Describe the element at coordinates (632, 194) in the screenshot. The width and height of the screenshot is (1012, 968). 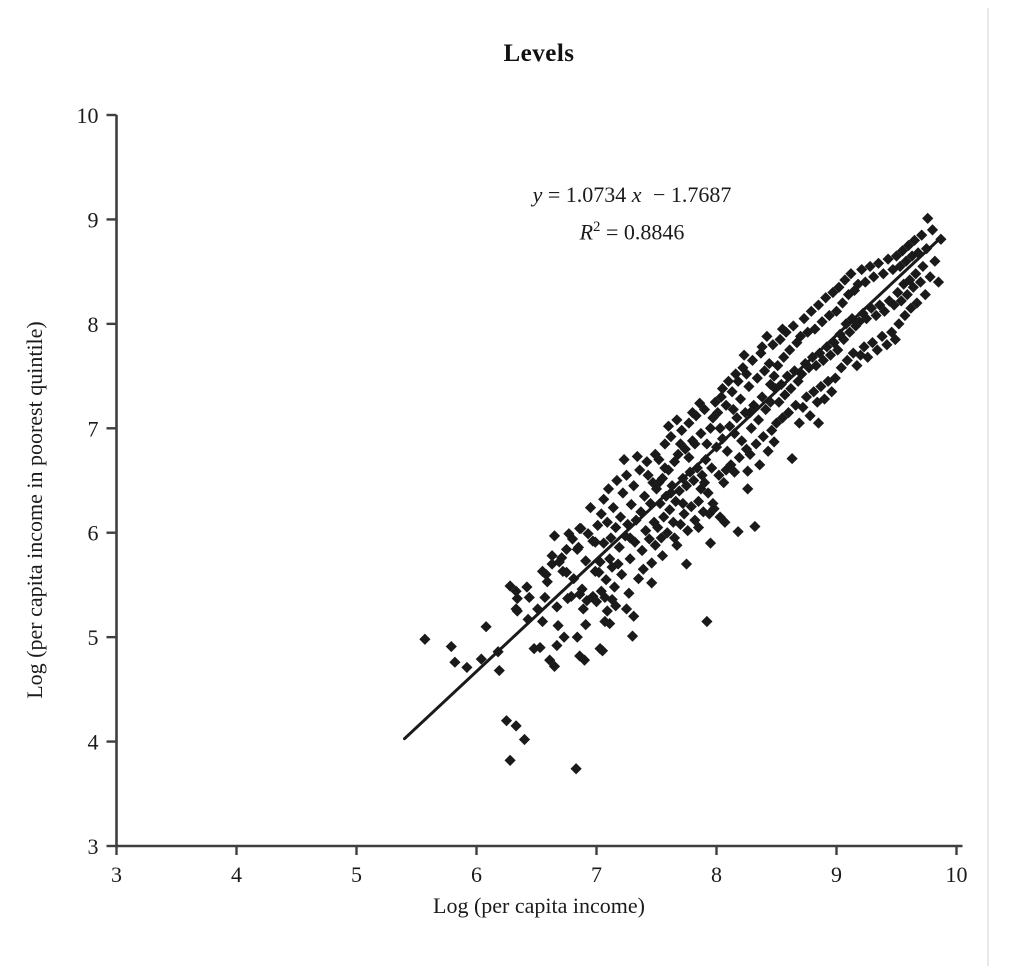
I see `regression-equation: y = 1.0734 x − 1.7687` at that location.